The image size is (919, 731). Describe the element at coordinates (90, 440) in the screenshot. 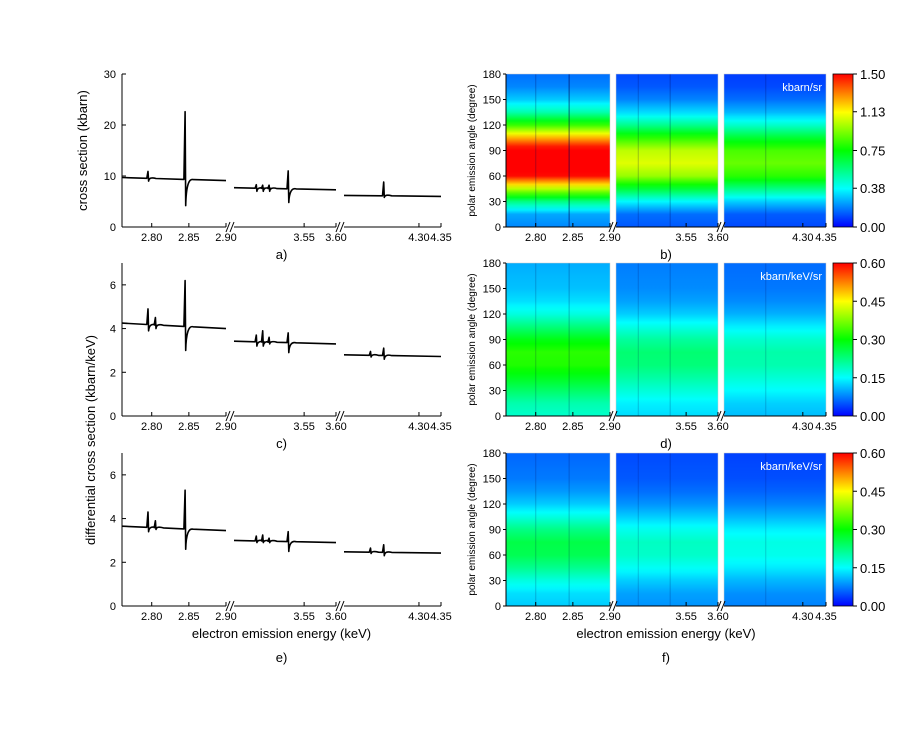

I see `shared-y-axis-label: differential cross section (kbarn/keV)` at that location.